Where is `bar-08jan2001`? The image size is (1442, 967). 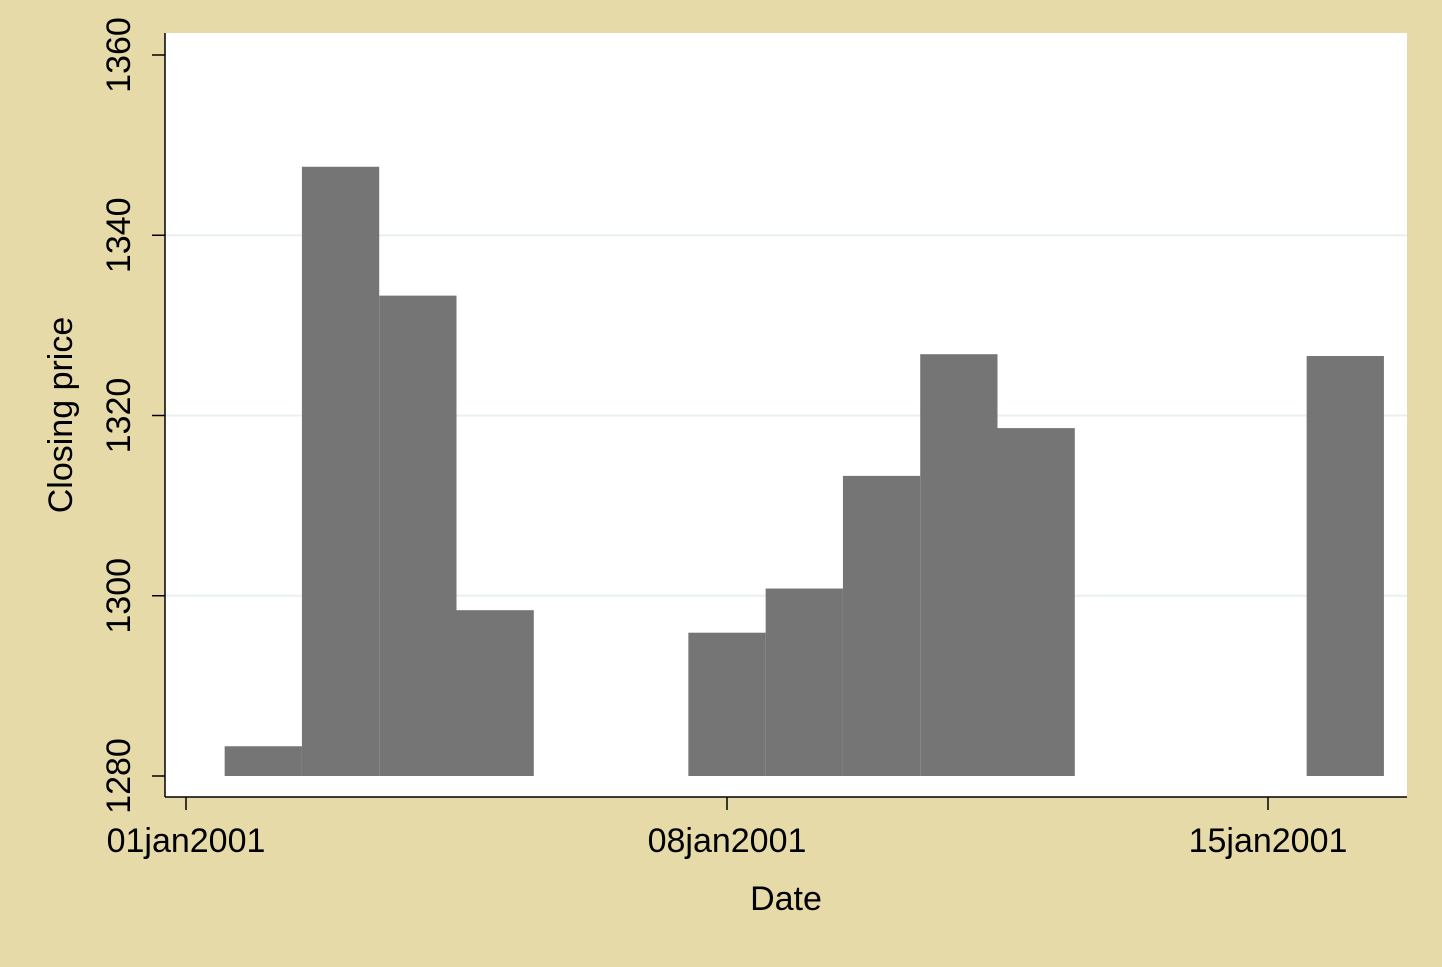 bar-08jan2001 is located at coordinates (727, 704).